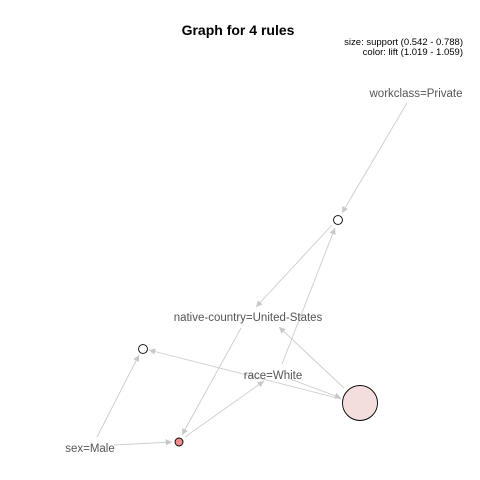 The width and height of the screenshot is (480, 480). What do you see at coordinates (403, 42) in the screenshot?
I see `legend-size: size: support (0.542 - 0.788)` at bounding box center [403, 42].